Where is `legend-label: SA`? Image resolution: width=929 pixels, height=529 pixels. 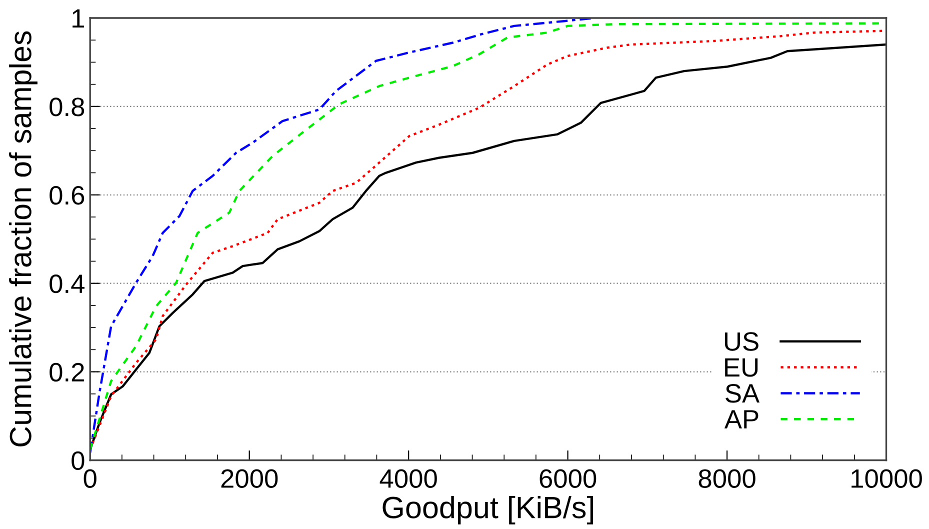 legend-label: SA is located at coordinates (743, 393).